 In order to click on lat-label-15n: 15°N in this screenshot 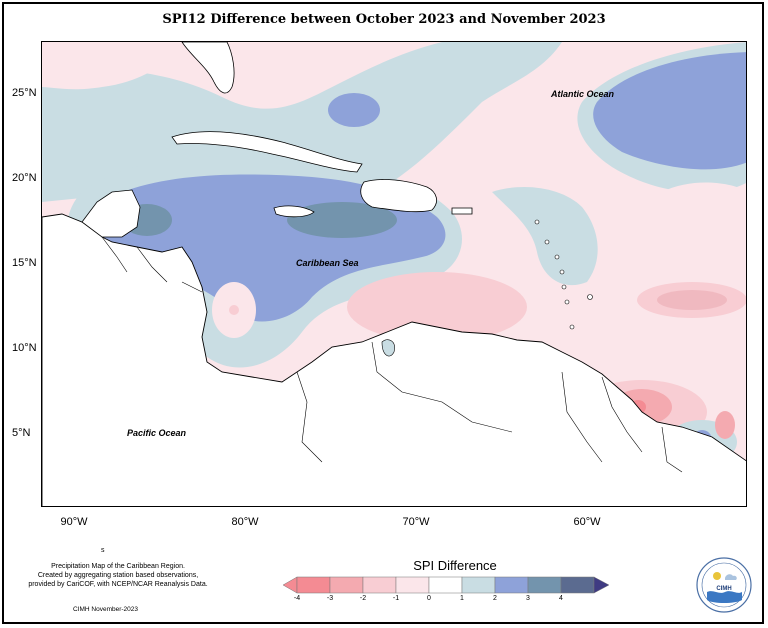, I will do `click(24, 263)`.